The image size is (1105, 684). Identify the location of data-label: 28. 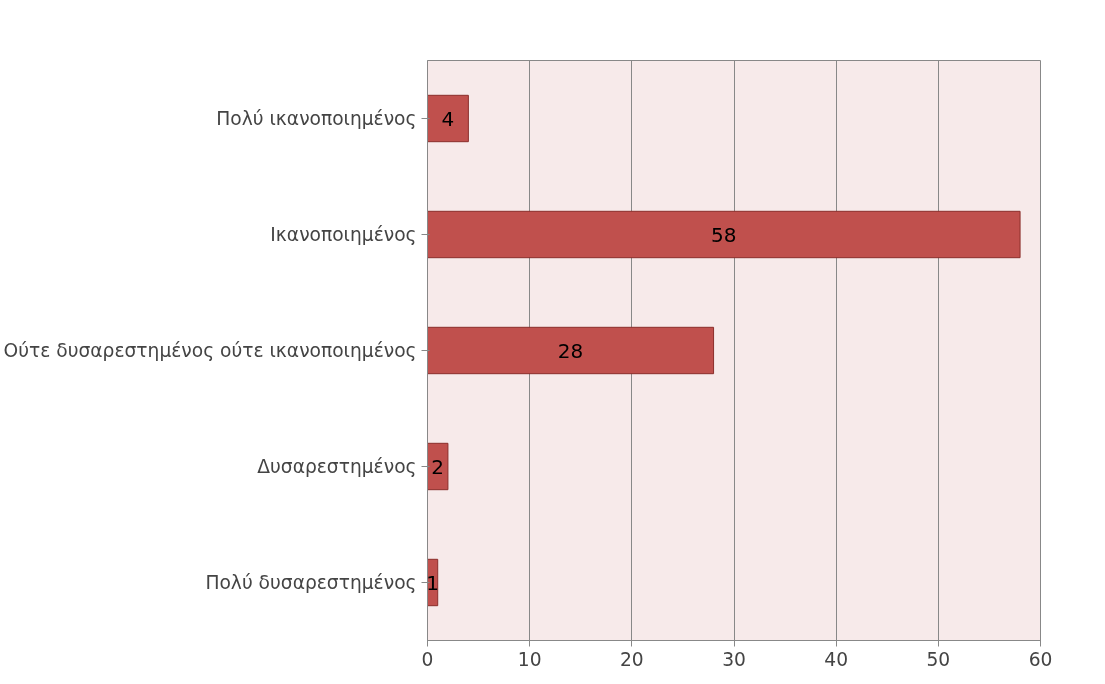
(570, 350).